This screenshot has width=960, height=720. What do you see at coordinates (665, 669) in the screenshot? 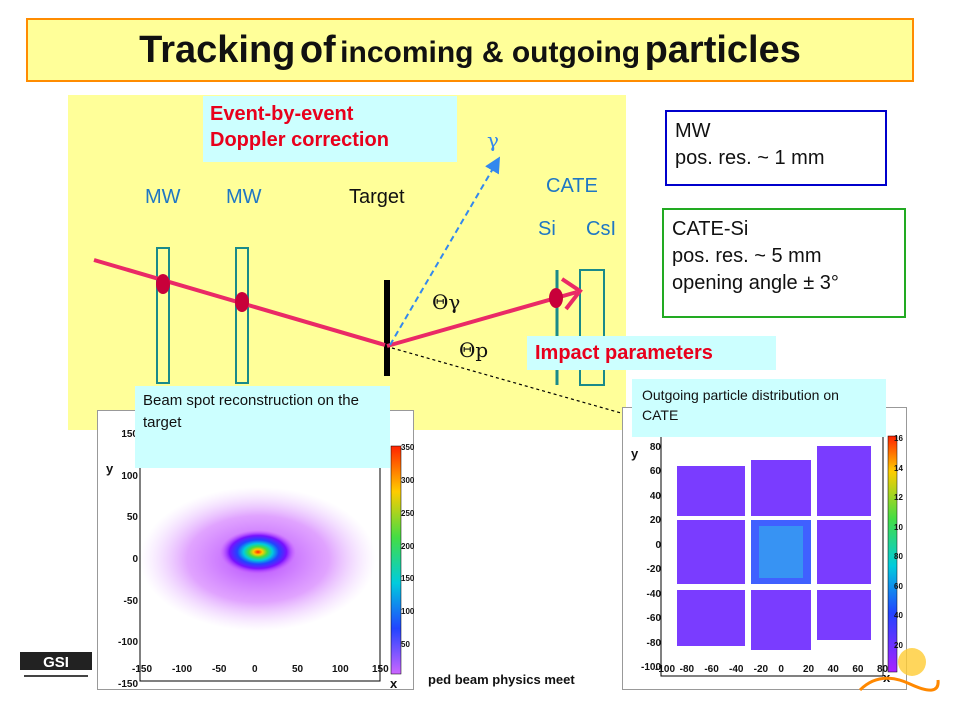
I see `cate-x-tick: -100` at bounding box center [665, 669].